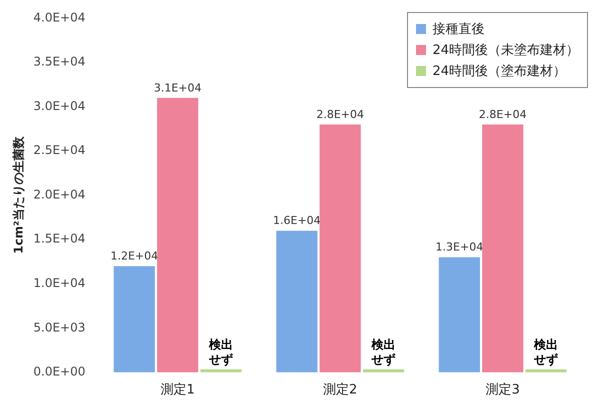  Describe the element at coordinates (59, 17) in the screenshot. I see `y-tick-label: 4.0E+04` at that location.